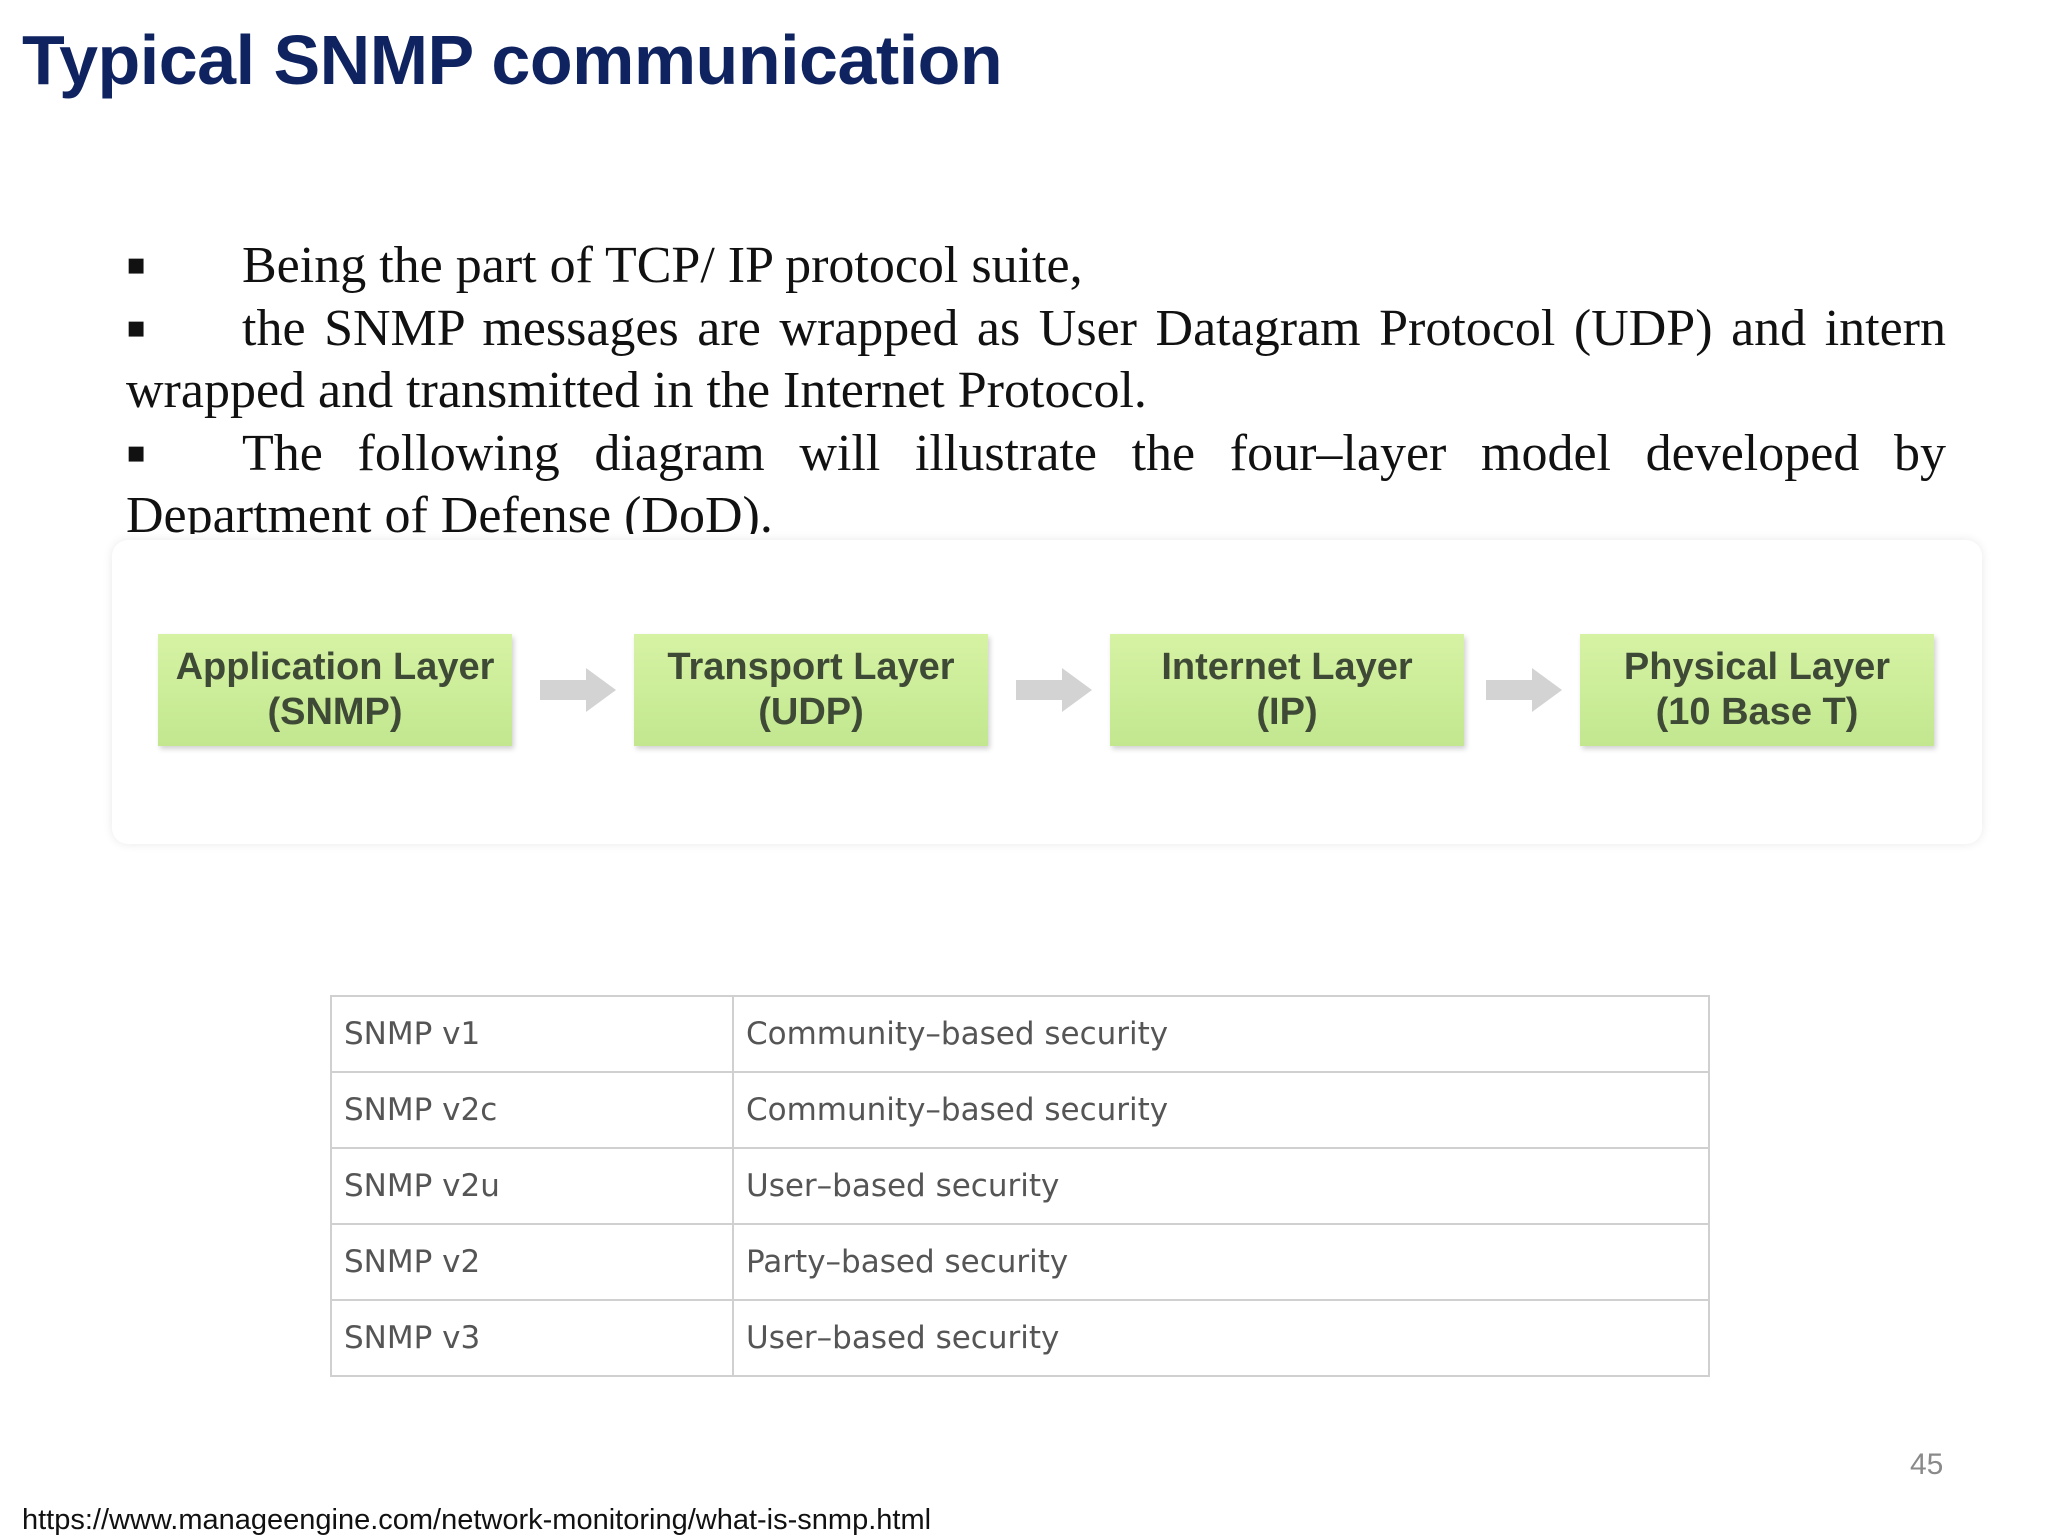  I want to click on version-cell: SNMP v1, so click(532, 1034).